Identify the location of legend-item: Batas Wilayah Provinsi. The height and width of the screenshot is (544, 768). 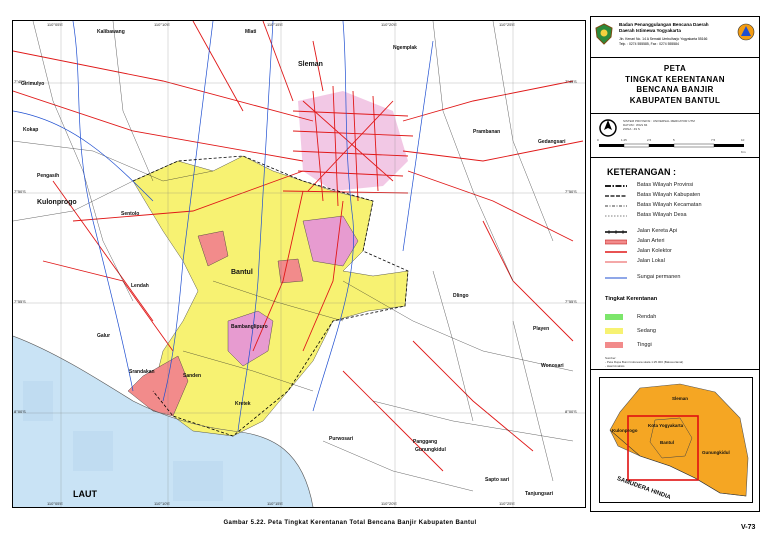
(665, 185).